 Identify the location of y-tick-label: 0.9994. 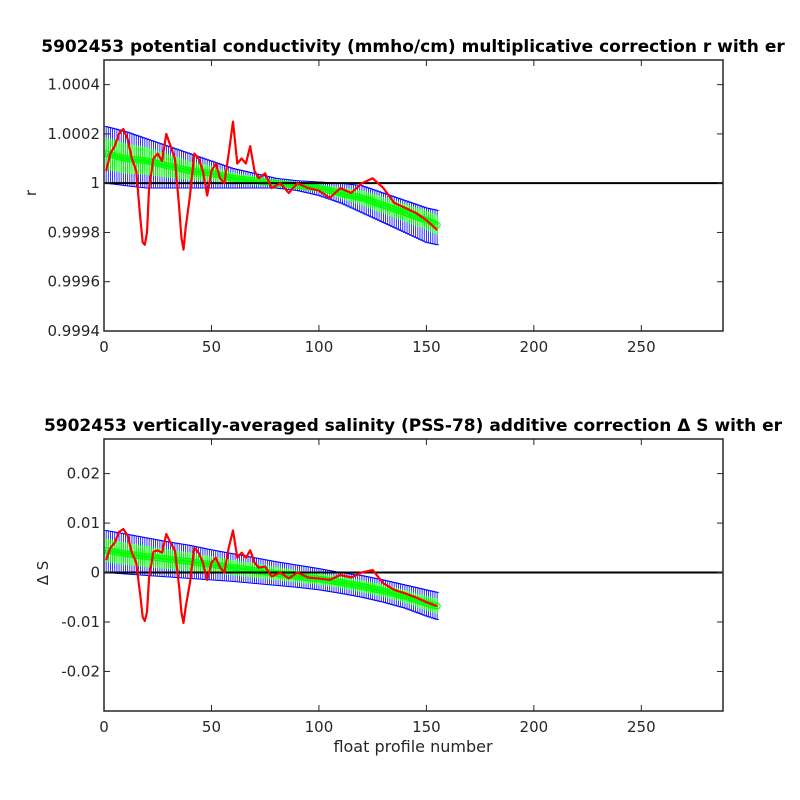
(74, 331).